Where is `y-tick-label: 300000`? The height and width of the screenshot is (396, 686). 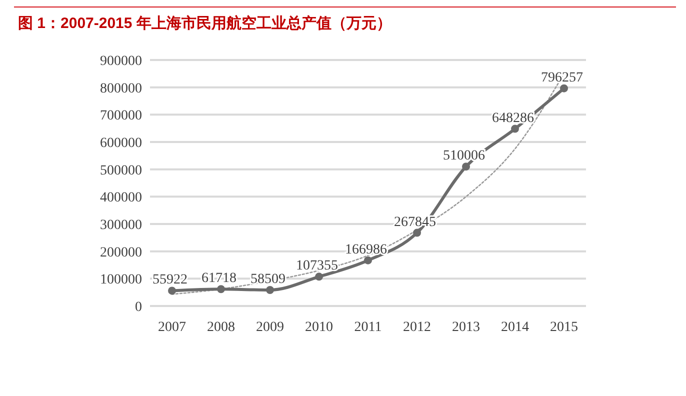
y-tick-label: 300000 is located at coordinates (121, 225).